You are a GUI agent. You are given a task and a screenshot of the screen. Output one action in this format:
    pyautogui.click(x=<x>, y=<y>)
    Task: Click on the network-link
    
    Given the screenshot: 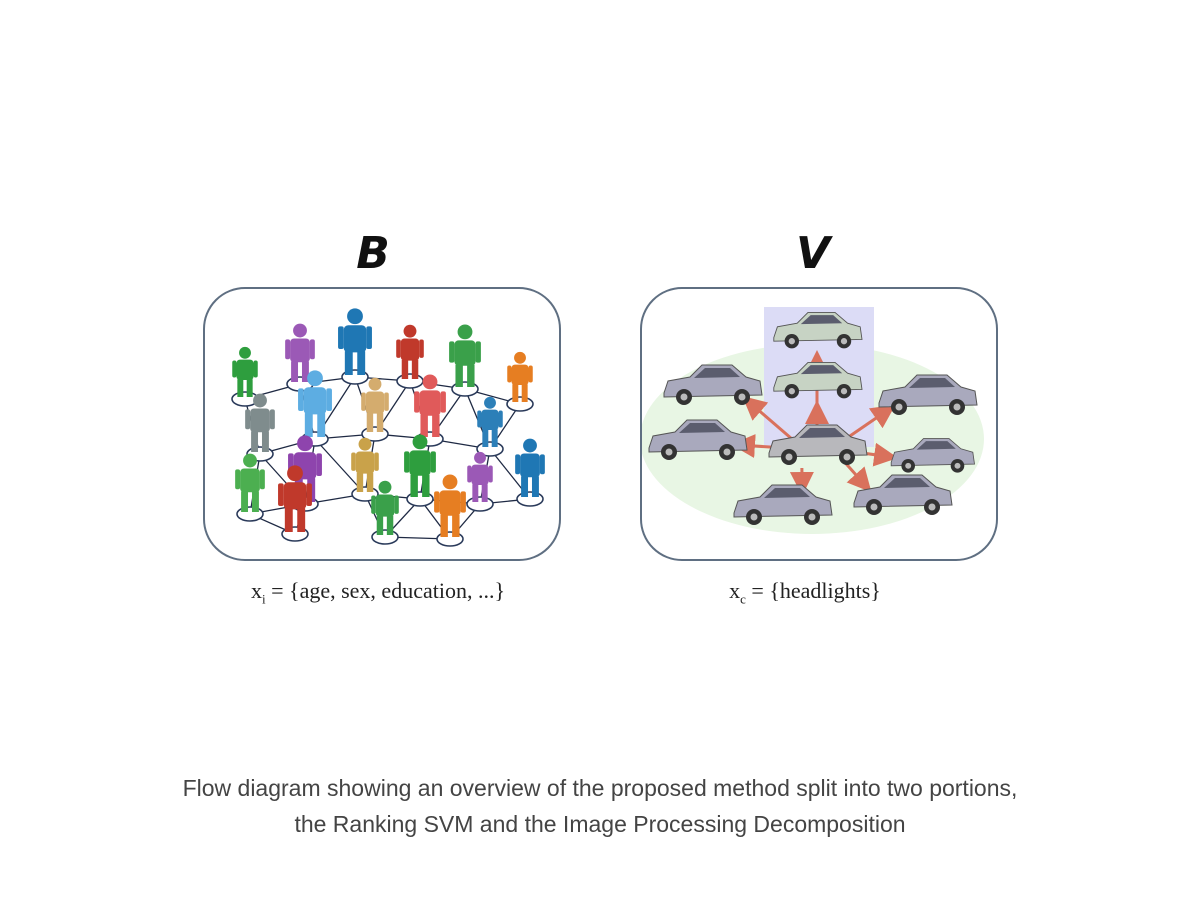 What is the action you would take?
    pyautogui.click(x=340, y=466)
    